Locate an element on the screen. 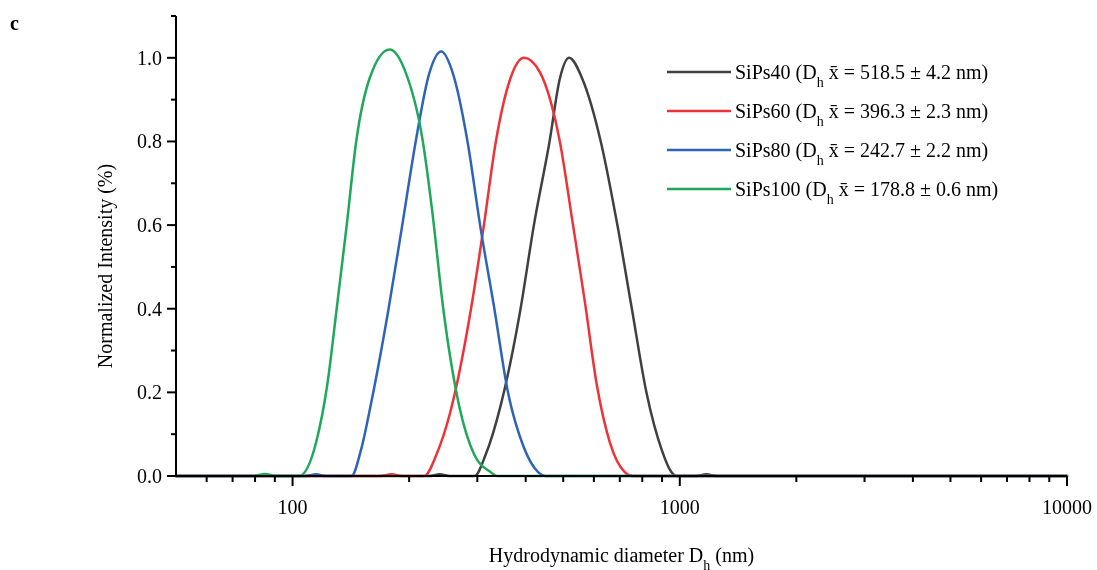 Image resolution: width=1097 pixels, height=570 pixels. legend-label: SiPs80 (D$_{h}$ x̄ = 242.7 ± 2.2 nm) is located at coordinates (862, 153).